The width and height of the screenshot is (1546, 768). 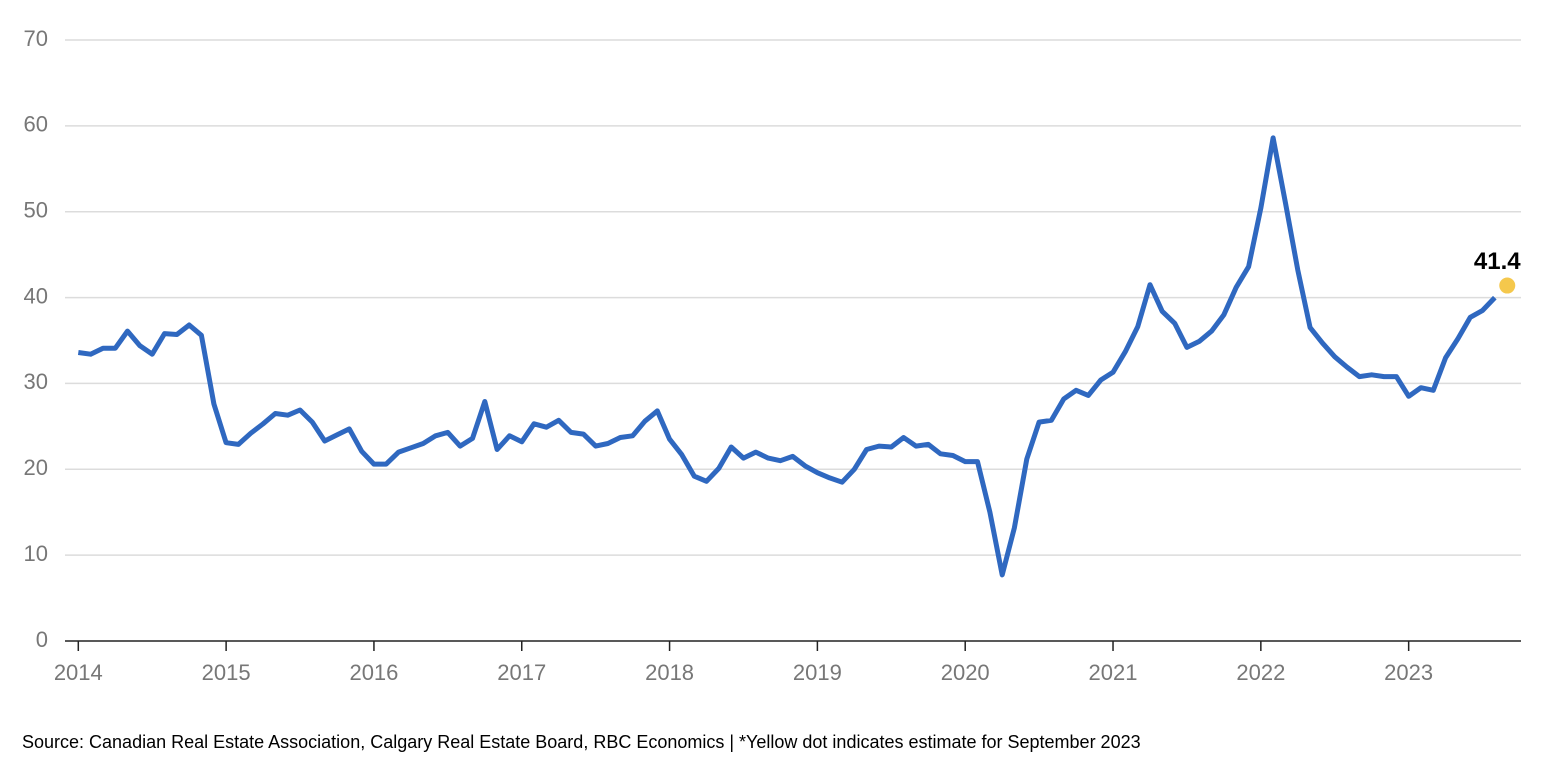 I want to click on y-tick-label: 40, so click(x=36, y=295).